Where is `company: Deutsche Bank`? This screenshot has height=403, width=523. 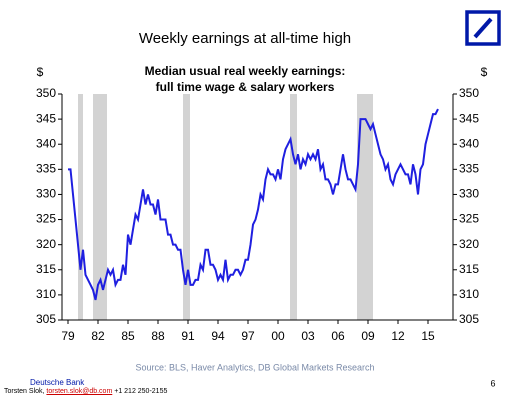 company: Deutsche Bank is located at coordinates (57, 382).